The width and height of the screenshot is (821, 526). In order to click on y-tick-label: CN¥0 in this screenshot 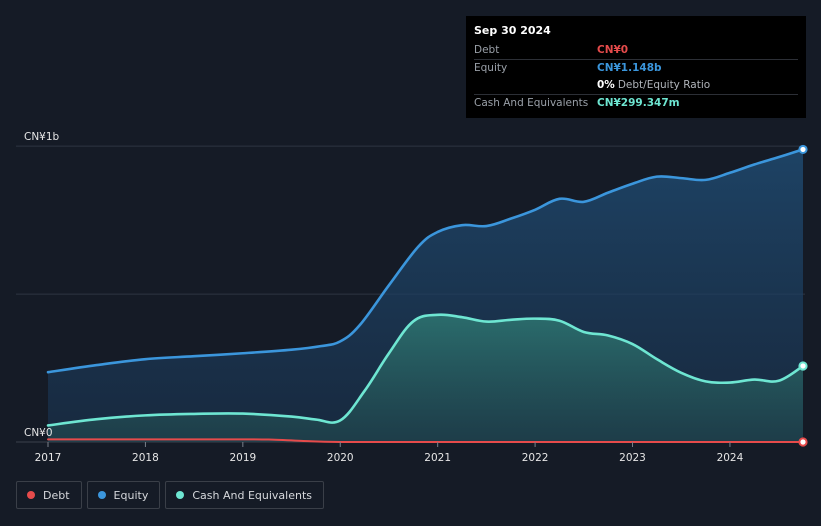, I will do `click(38, 433)`.